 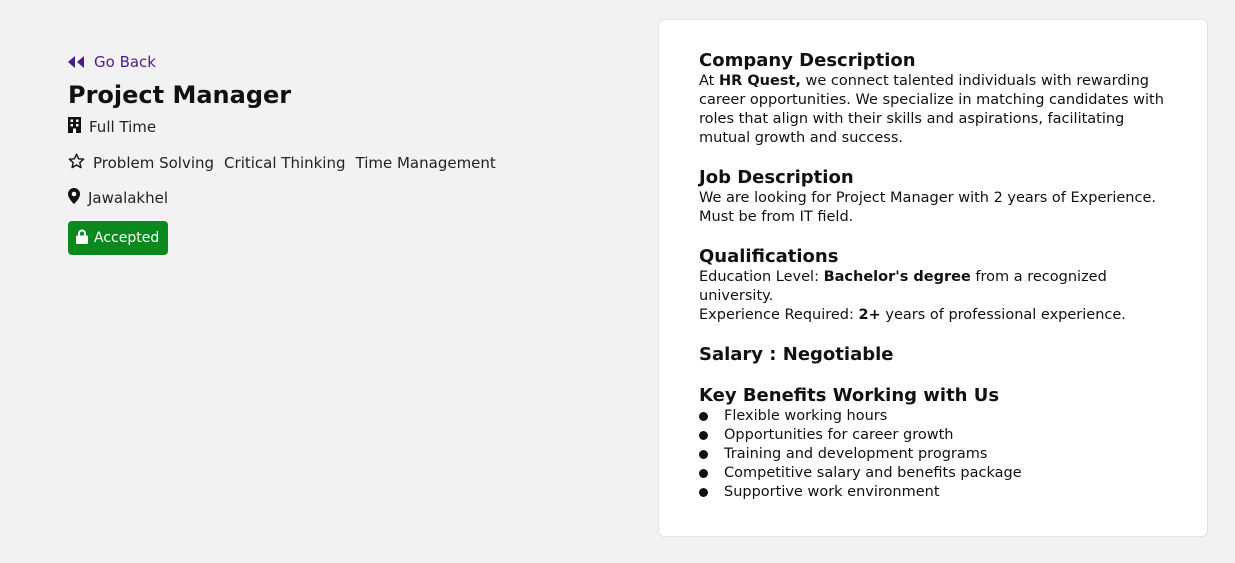 I want to click on job-type: Full Time, so click(x=123, y=127).